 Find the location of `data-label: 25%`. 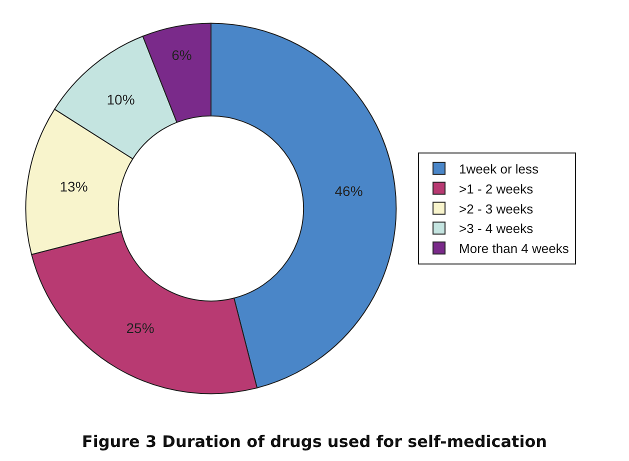

data-label: 25% is located at coordinates (140, 328).